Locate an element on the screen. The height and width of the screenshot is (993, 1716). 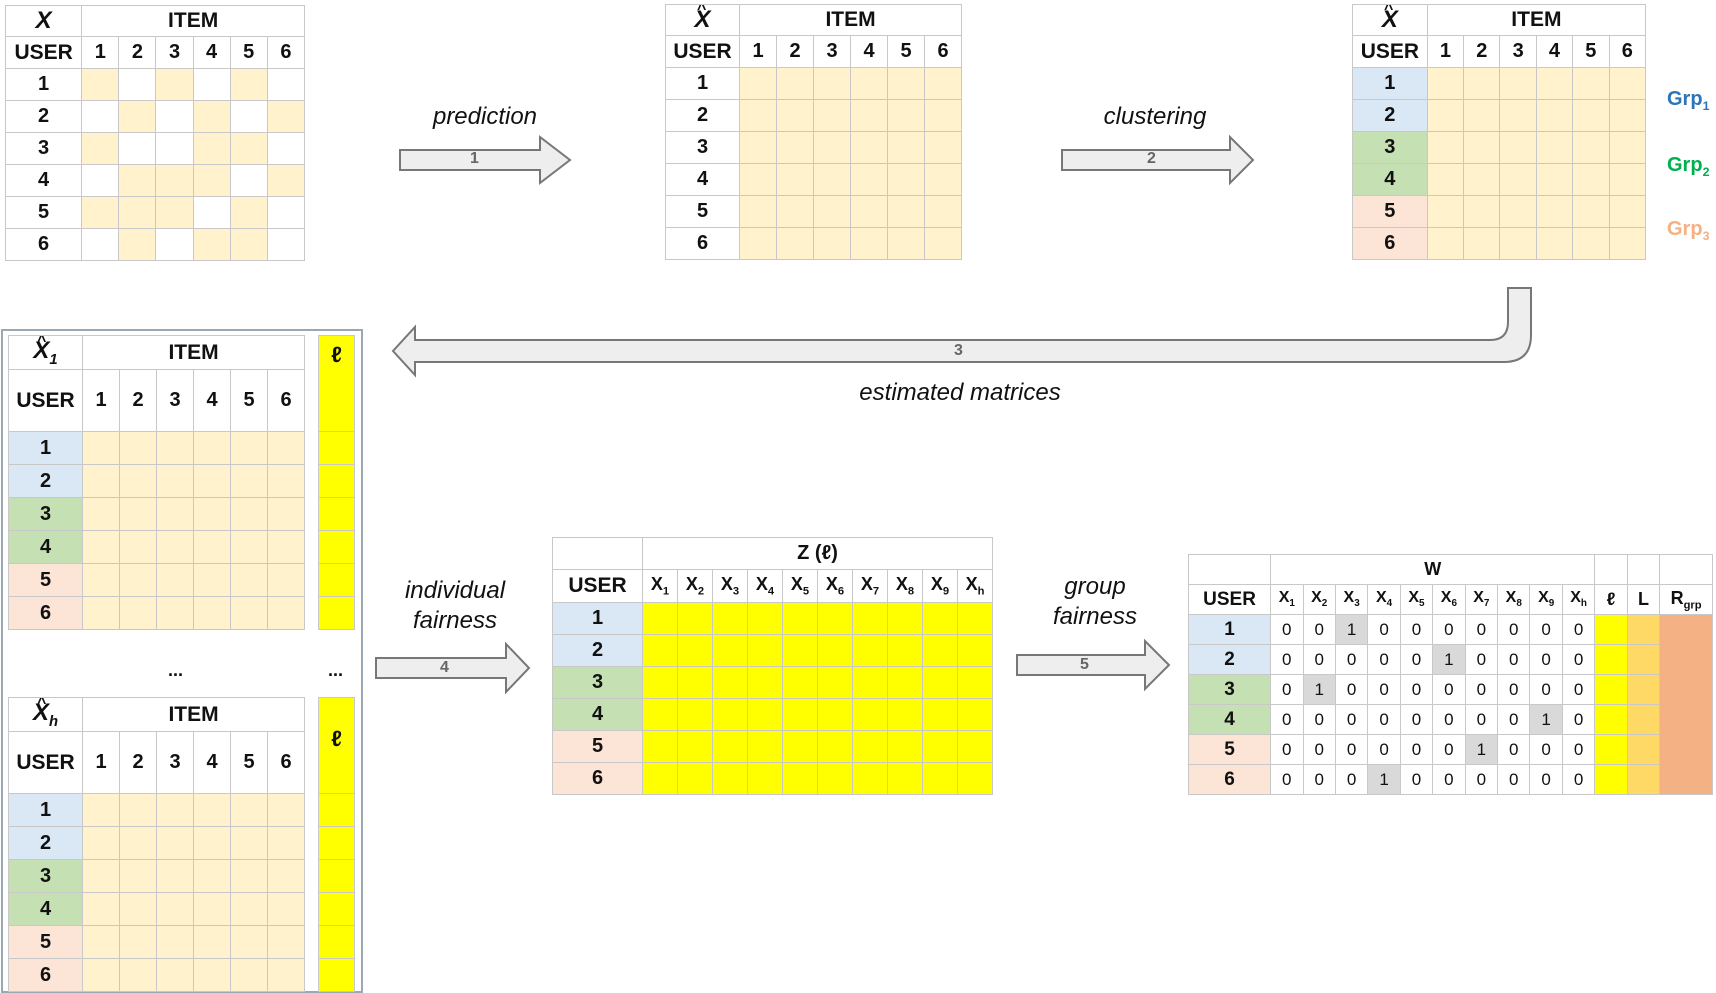
matrix-x-symbol: X is located at coordinates (43, 21).